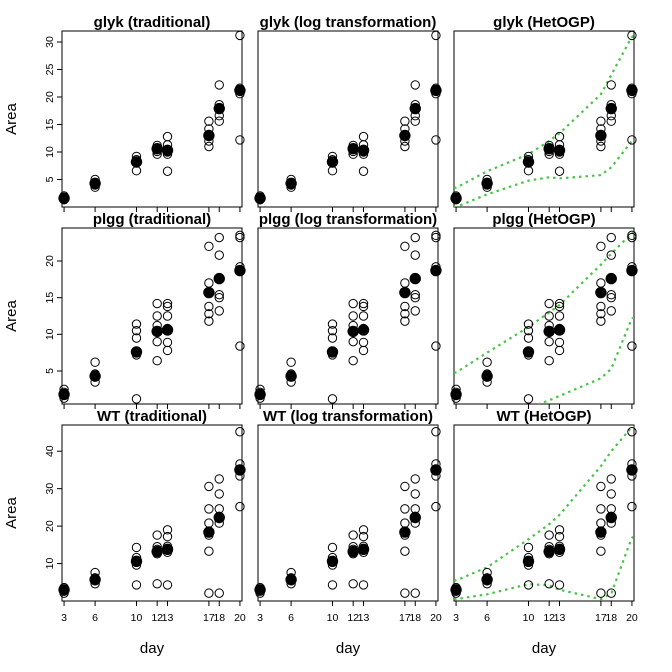 The image size is (672, 672). What do you see at coordinates (50, 97) in the screenshot?
I see `y-tick-label: 20` at bounding box center [50, 97].